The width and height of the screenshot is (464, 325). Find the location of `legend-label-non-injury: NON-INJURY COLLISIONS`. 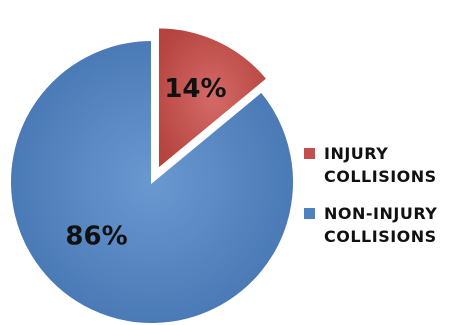

legend-label-non-injury: NON-INJURY COLLISIONS is located at coordinates (381, 225).